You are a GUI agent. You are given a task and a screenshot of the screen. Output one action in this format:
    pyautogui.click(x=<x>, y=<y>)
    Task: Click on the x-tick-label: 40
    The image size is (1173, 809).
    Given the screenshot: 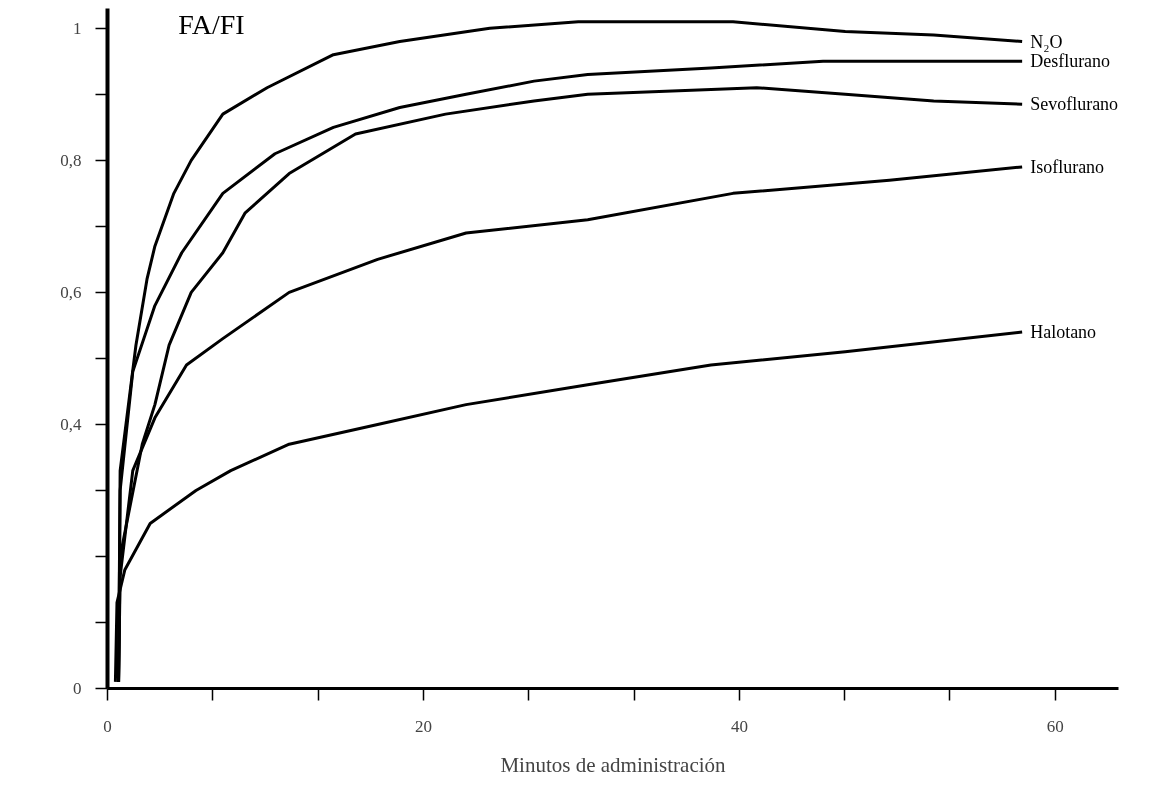 What is the action you would take?
    pyautogui.click(x=739, y=726)
    